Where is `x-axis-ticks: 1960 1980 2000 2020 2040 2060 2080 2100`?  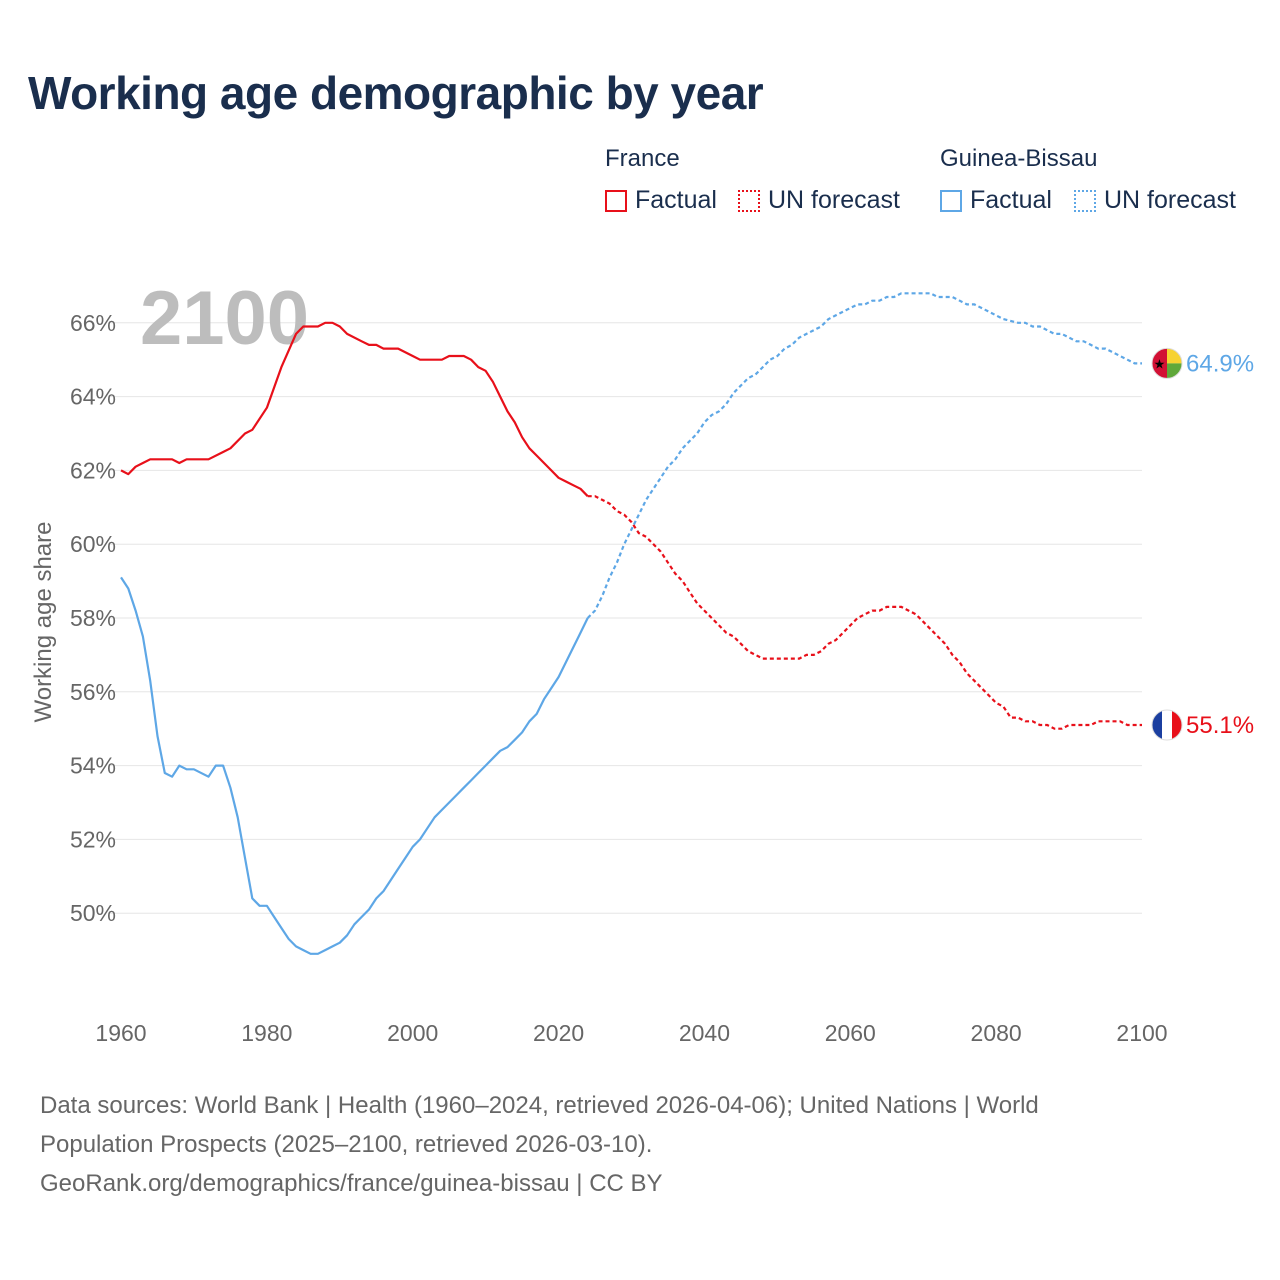
x-axis-ticks: 1960 1980 2000 2020 2040 2060 2080 2100 is located at coordinates (631, 1033).